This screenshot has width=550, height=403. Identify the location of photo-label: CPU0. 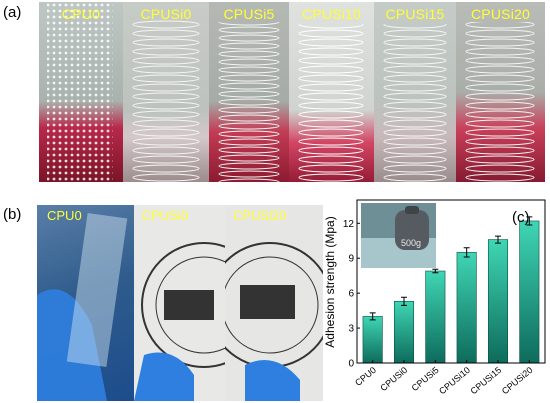
(64, 215).